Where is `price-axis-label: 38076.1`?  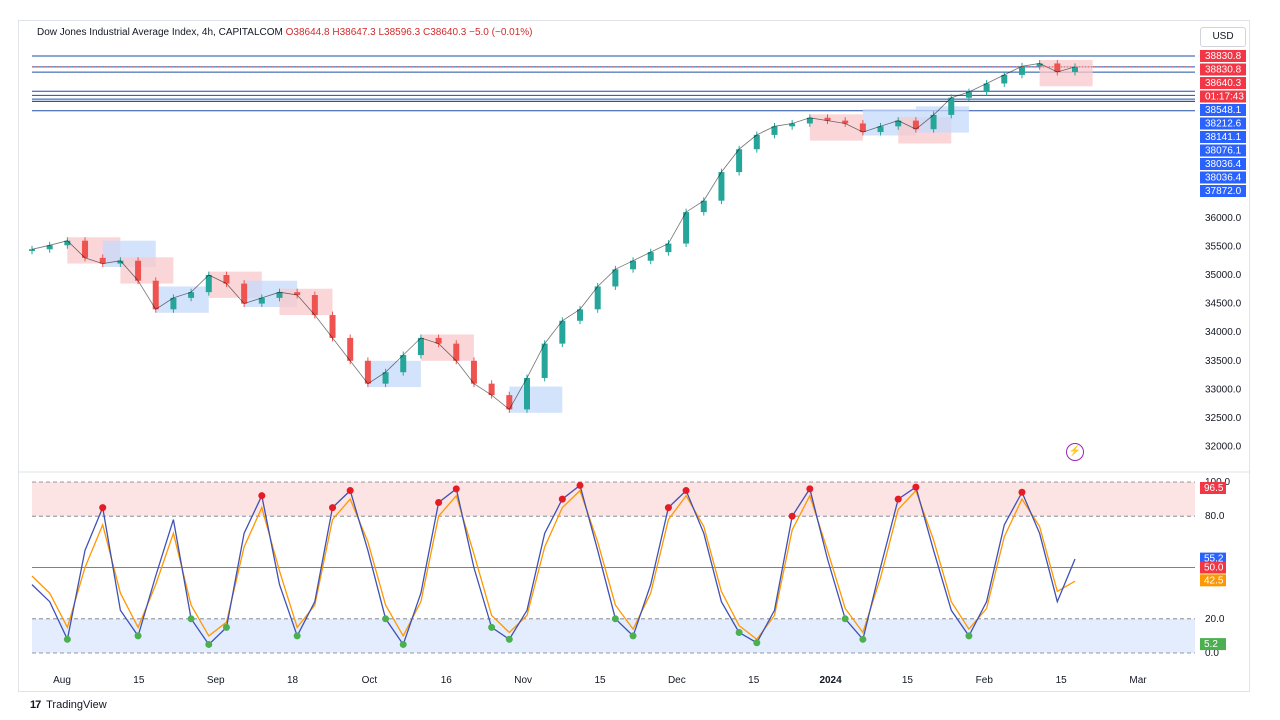 price-axis-label: 38076.1 is located at coordinates (1223, 151).